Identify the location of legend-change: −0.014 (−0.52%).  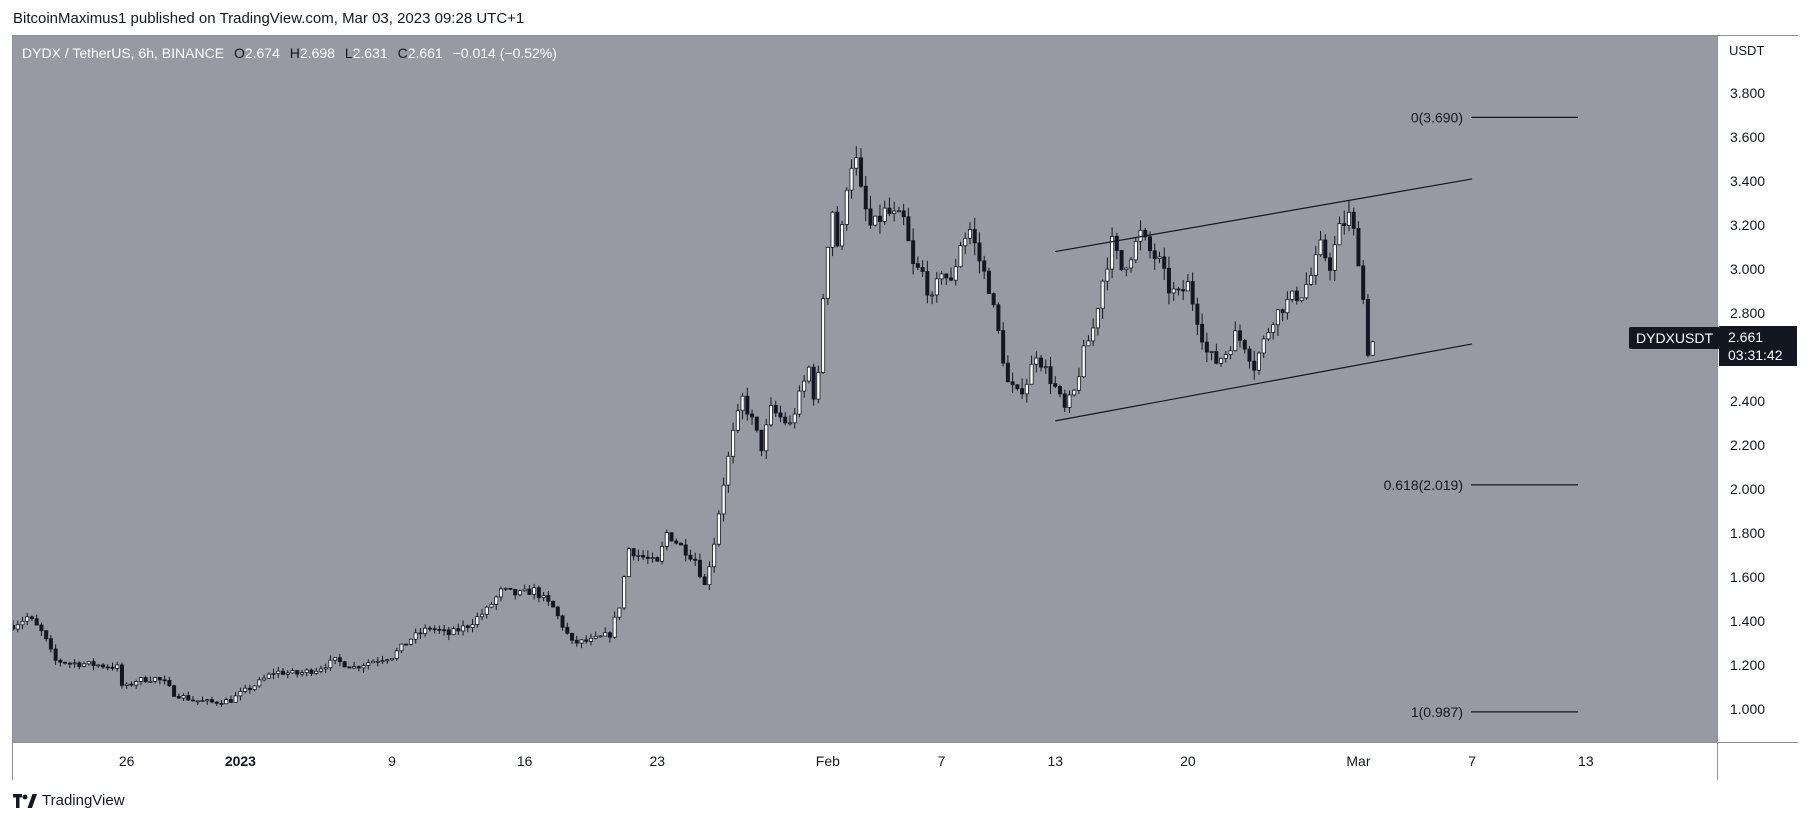
(504, 53).